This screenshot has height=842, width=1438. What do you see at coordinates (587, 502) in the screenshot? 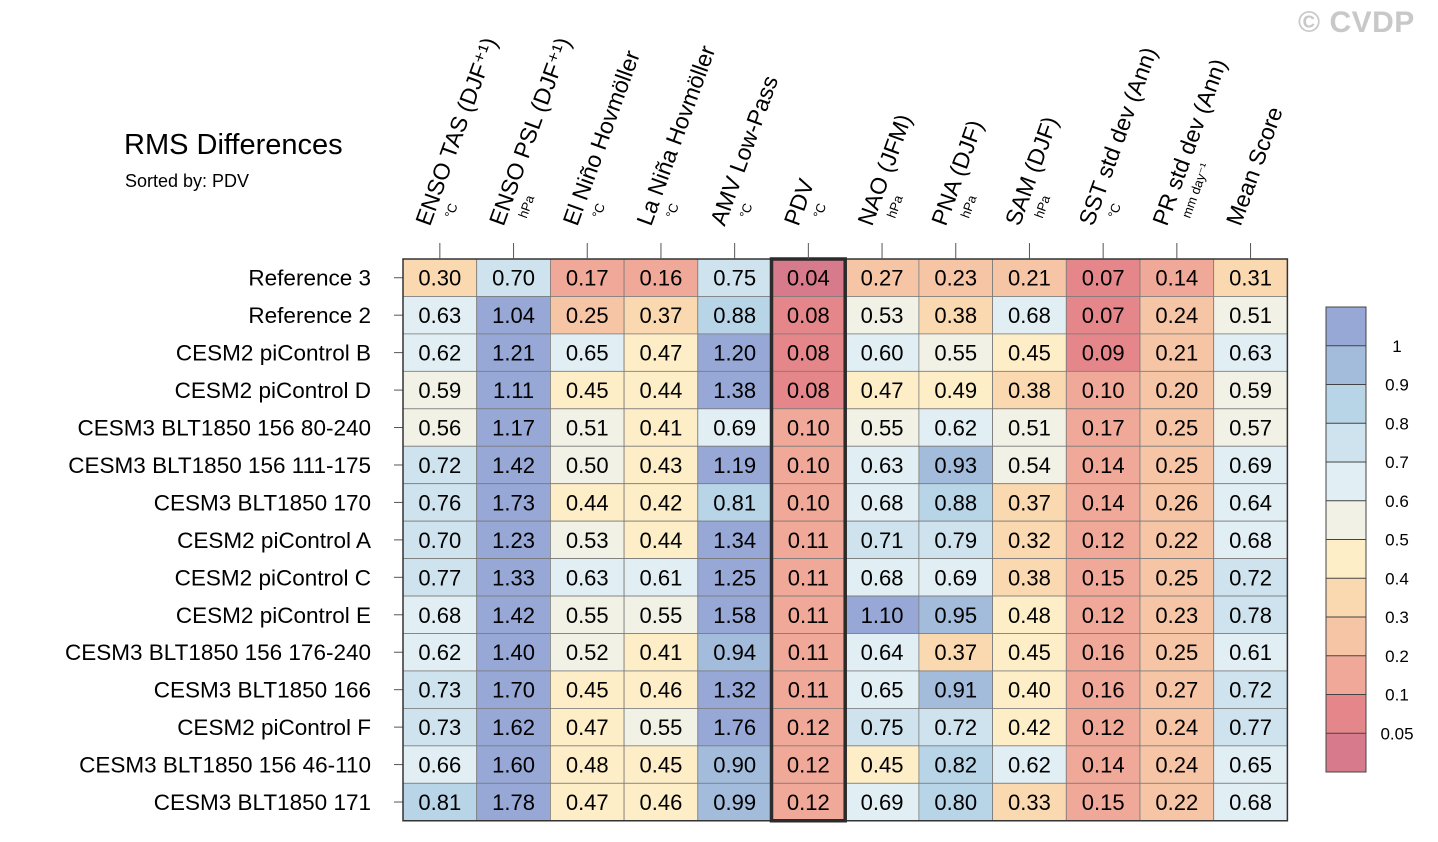
I see `cell-value: 0.44` at bounding box center [587, 502].